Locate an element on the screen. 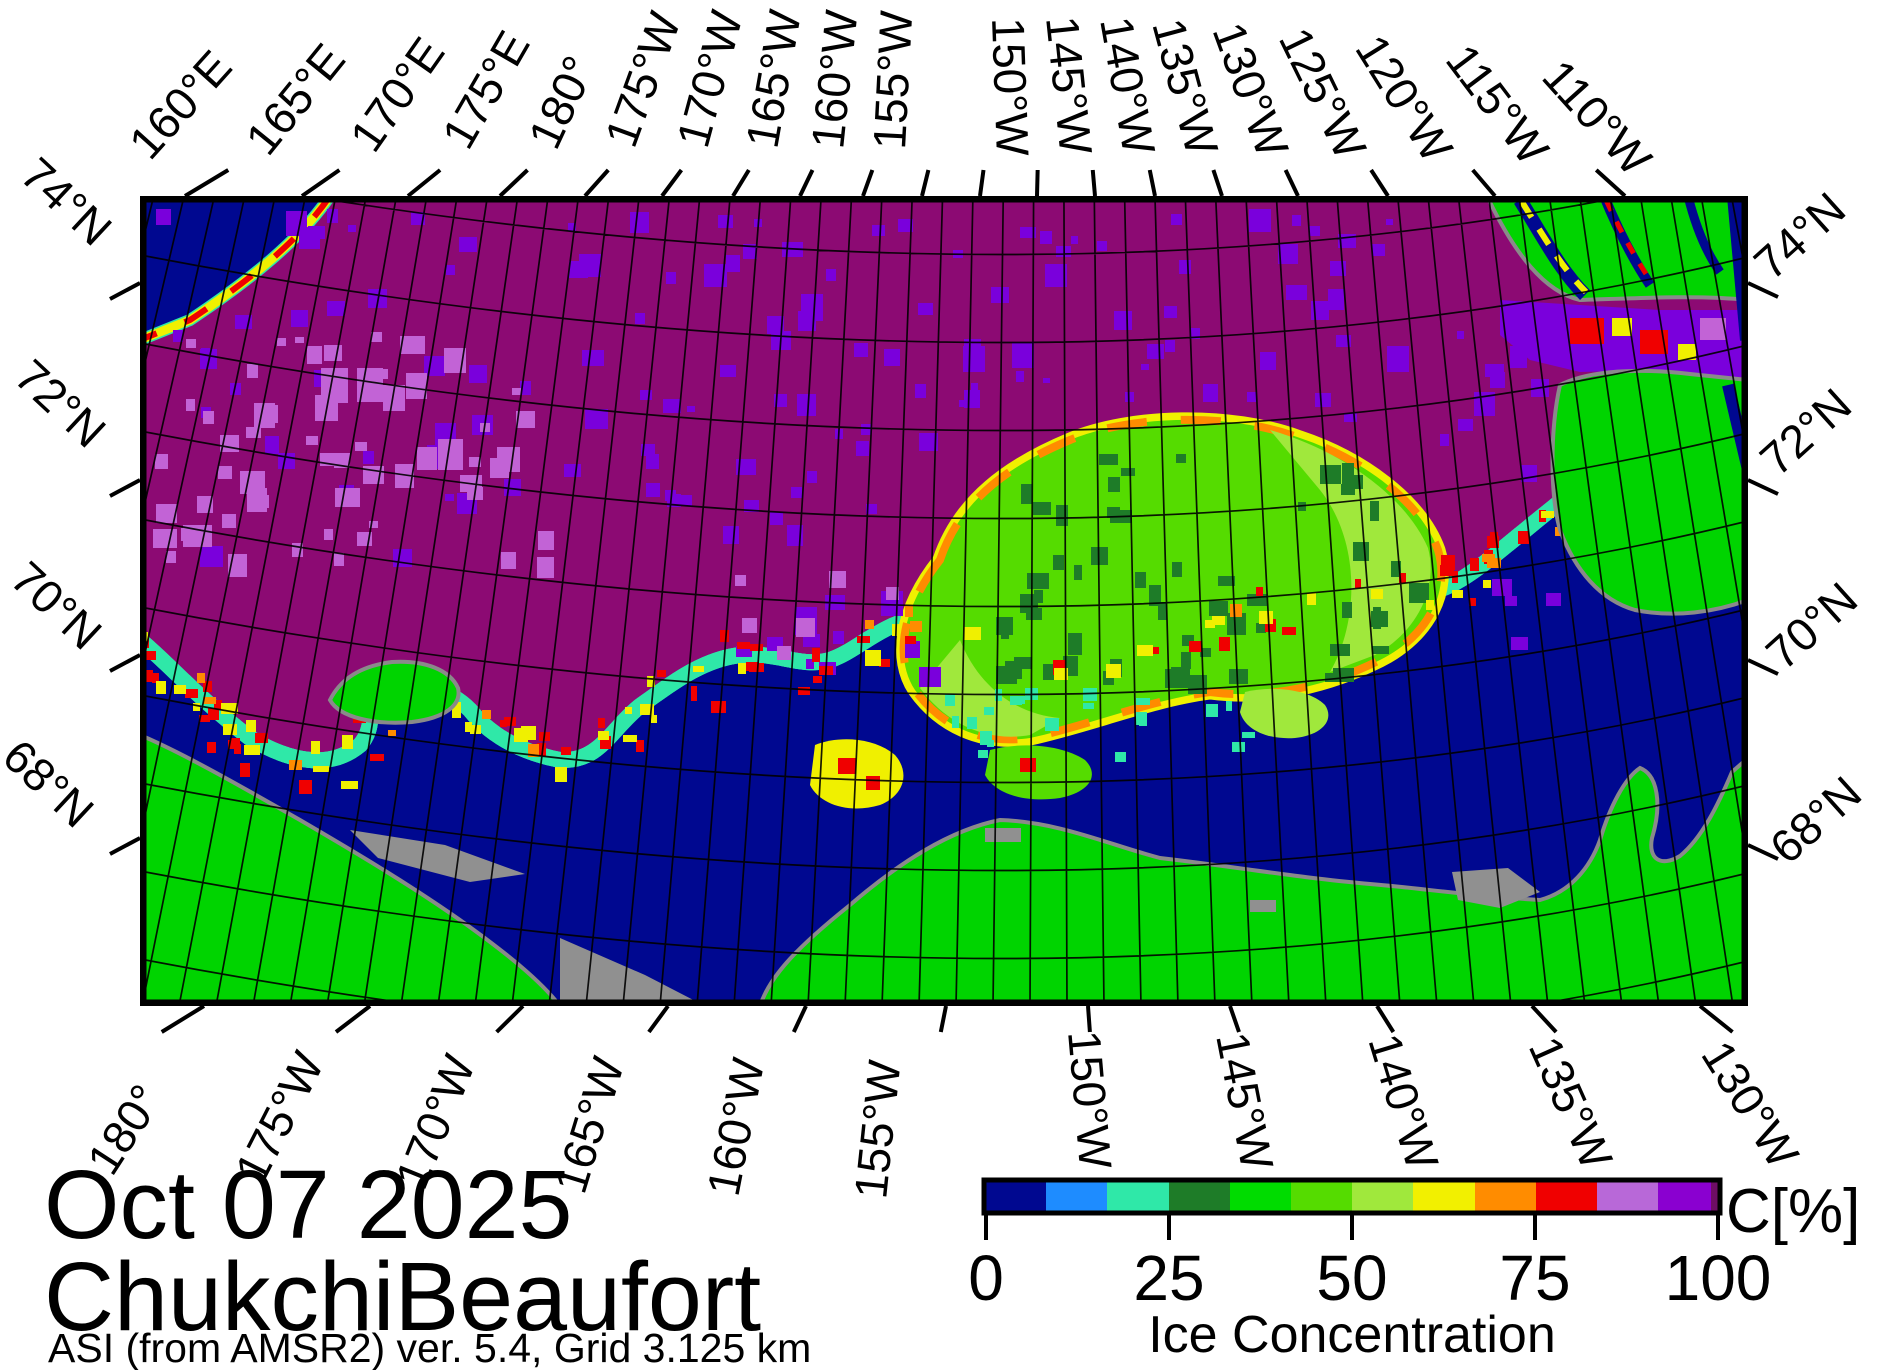 The width and height of the screenshot is (1890, 1370). axis-label-left: 74°N is located at coordinates (66, 201).